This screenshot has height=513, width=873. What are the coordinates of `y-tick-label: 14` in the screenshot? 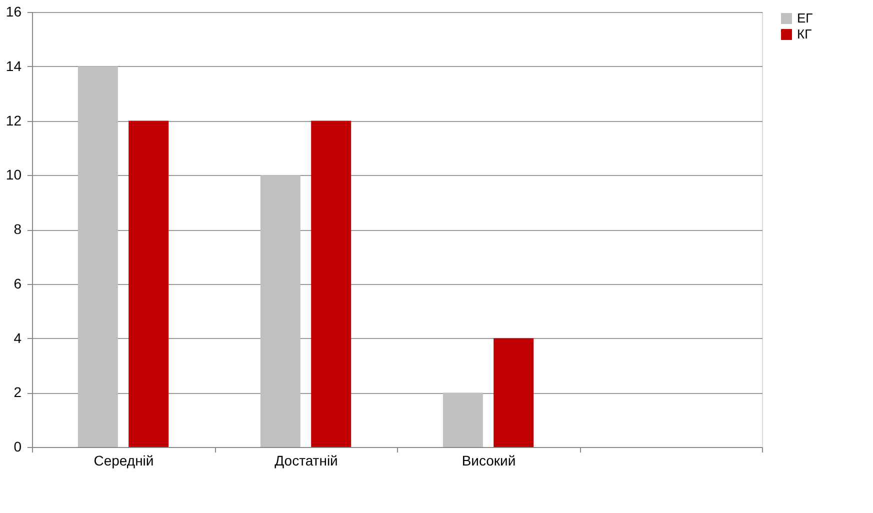 It's located at (14, 66).